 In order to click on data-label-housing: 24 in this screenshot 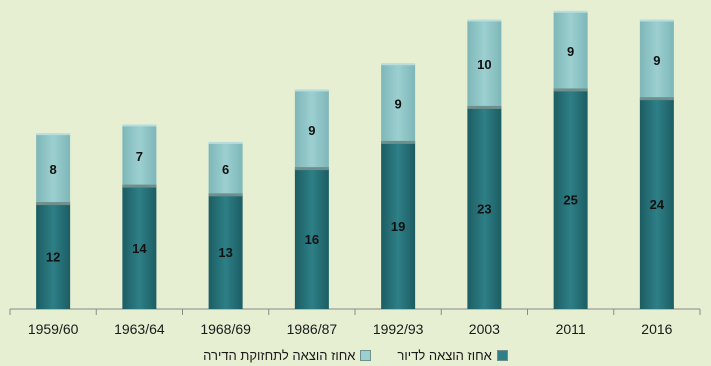, I will do `click(657, 204)`.